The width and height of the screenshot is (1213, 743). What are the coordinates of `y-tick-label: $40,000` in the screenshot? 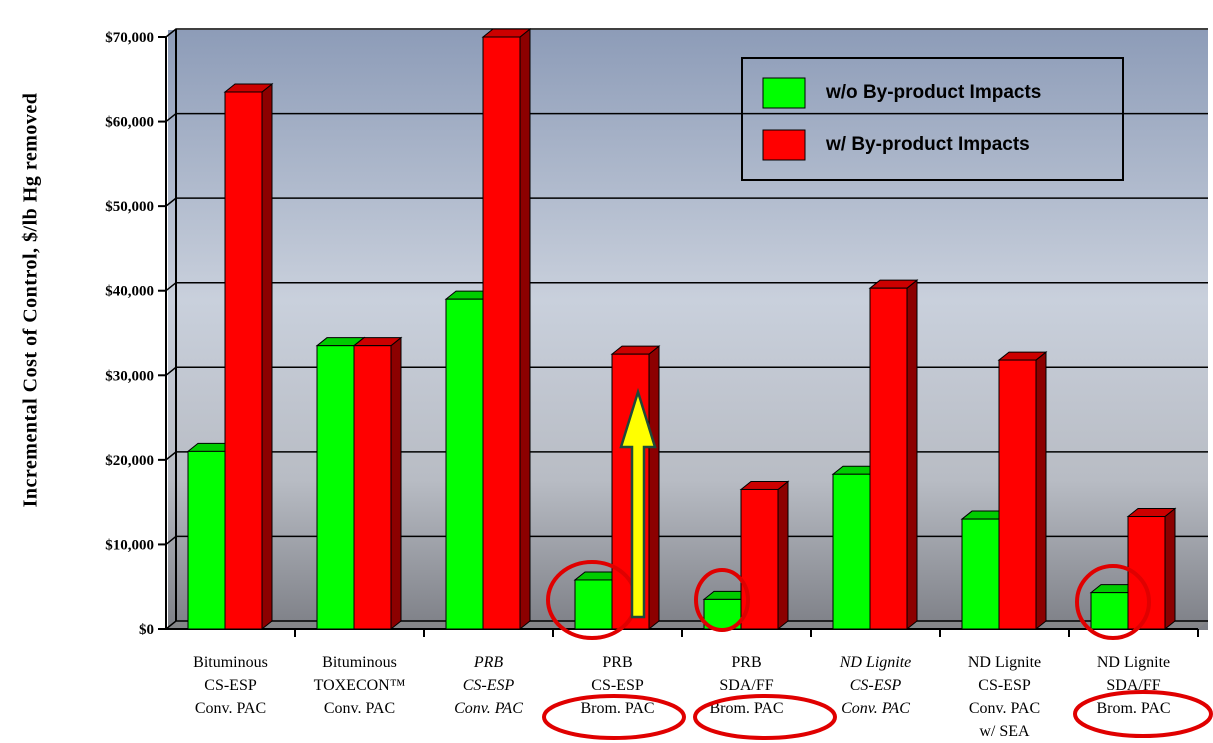 It's located at (129, 292).